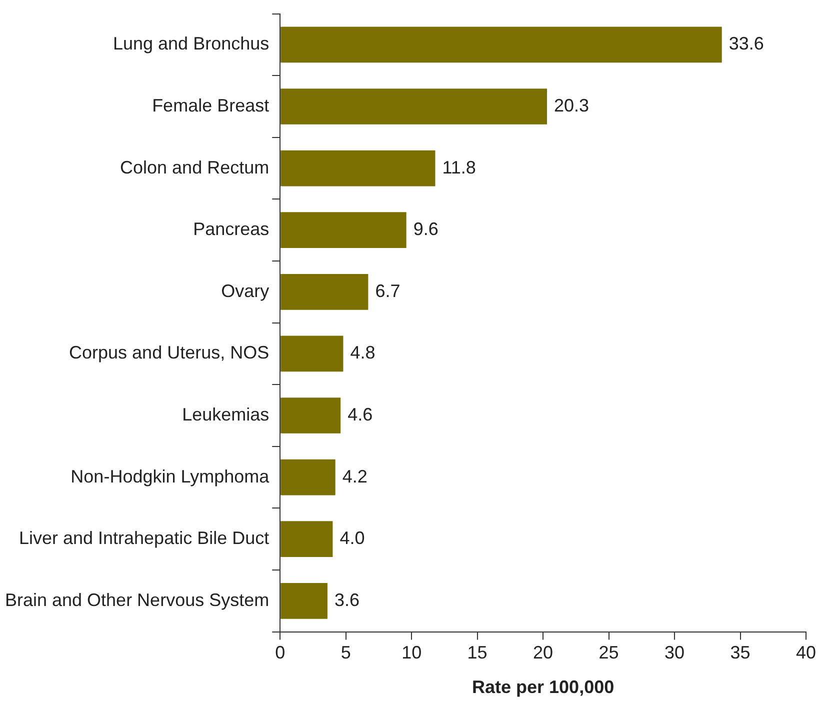 This screenshot has height=707, width=819. Describe the element at coordinates (191, 44) in the screenshot. I see `y-tick-label: Lung and Bronchus` at that location.